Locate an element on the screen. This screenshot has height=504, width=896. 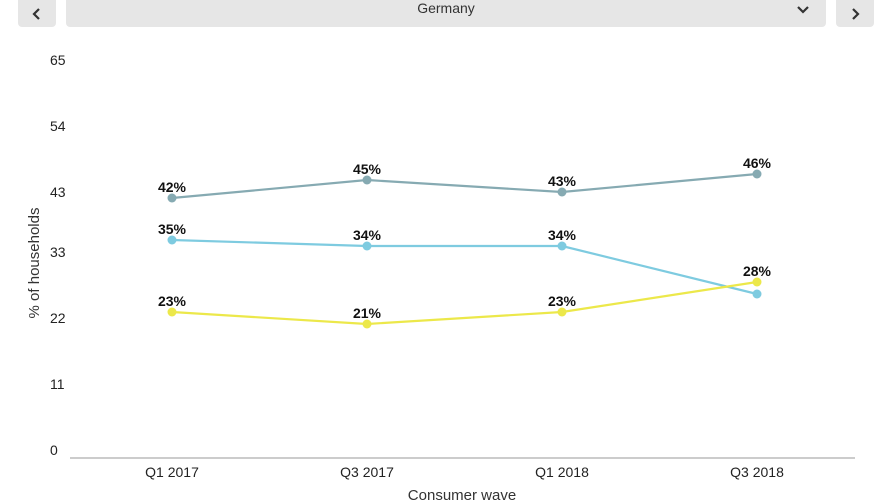
chevron-down-icon is located at coordinates (803, 11).